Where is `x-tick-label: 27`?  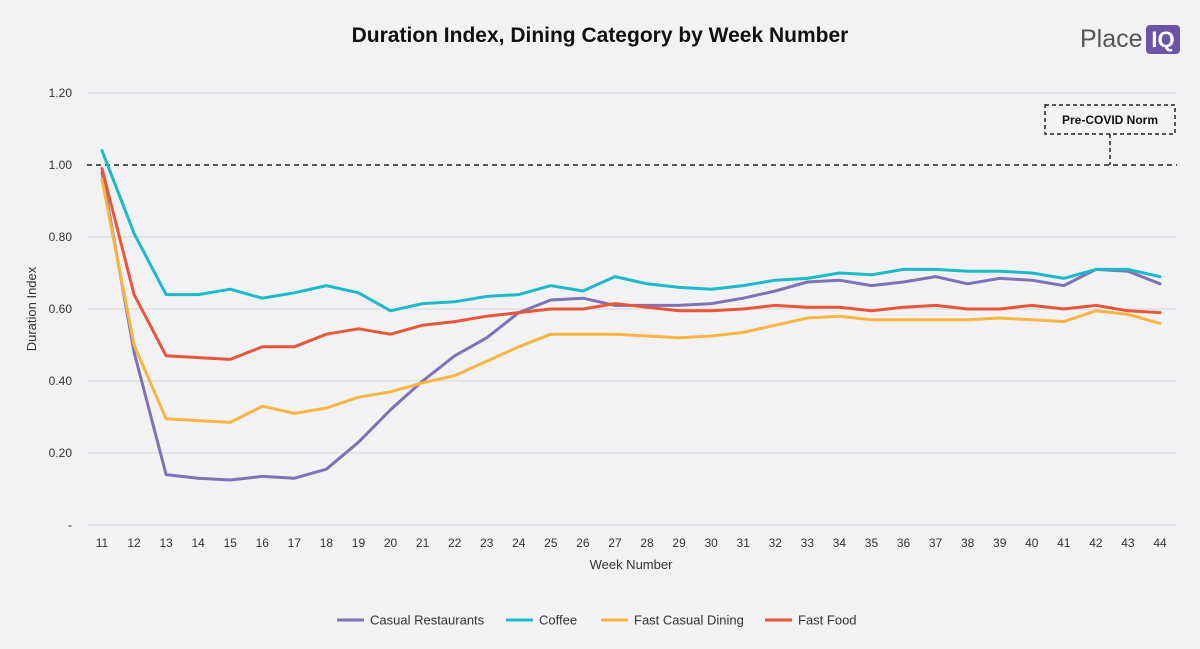
x-tick-label: 27 is located at coordinates (615, 543).